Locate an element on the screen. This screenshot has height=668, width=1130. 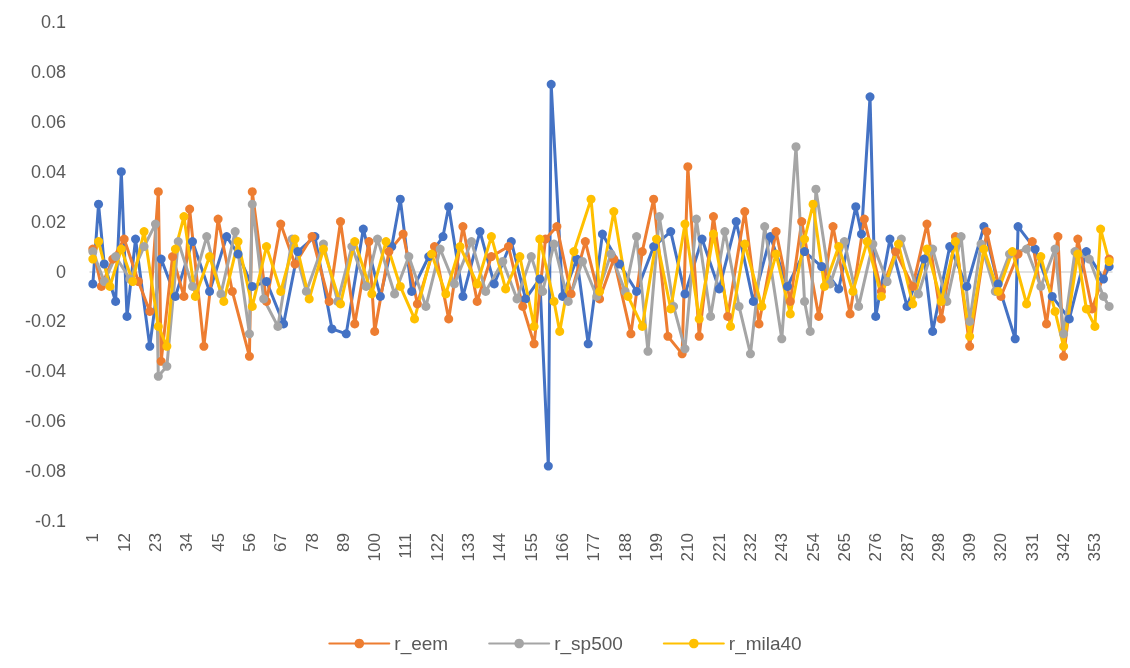
x-tick-label: 34 is located at coordinates (187, 542).